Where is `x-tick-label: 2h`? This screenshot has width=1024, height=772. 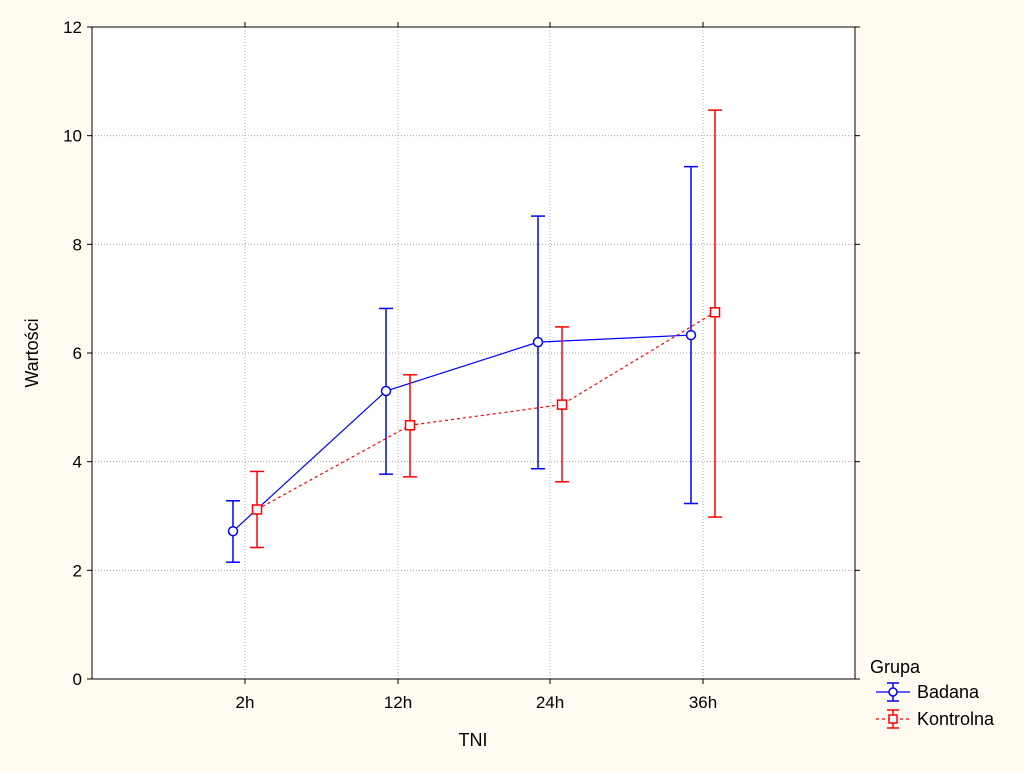
x-tick-label: 2h is located at coordinates (245, 702).